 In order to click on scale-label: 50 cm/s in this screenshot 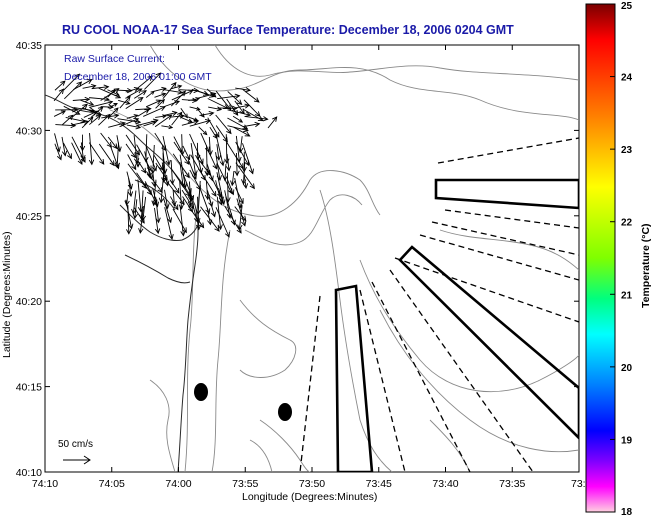, I will do `click(75, 444)`.